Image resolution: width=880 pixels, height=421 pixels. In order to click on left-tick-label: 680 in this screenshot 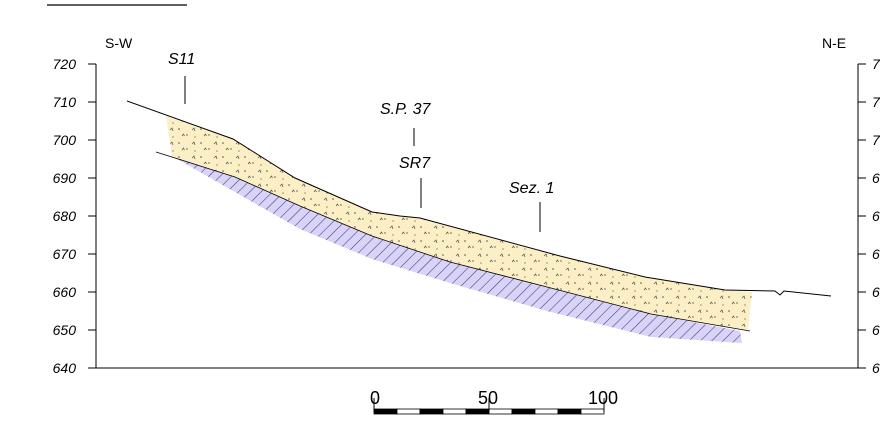, I will do `click(65, 216)`.